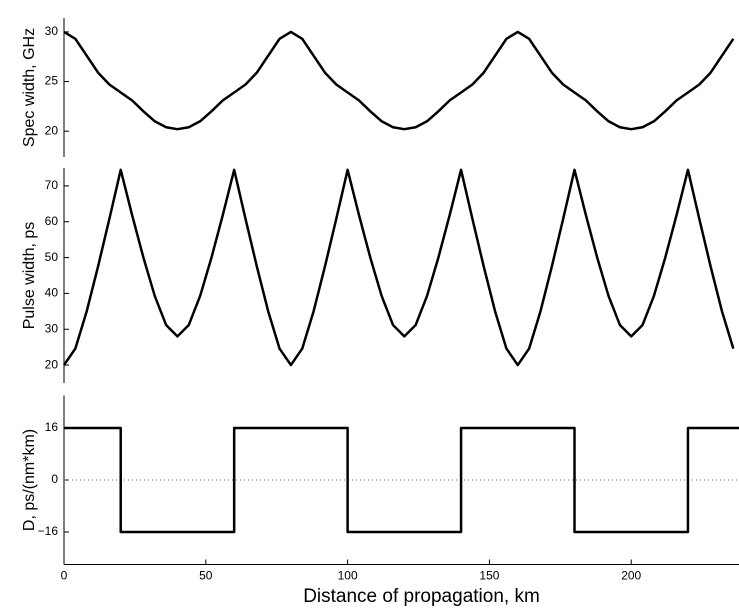  Describe the element at coordinates (29, 276) in the screenshot. I see `y-axis-label: Pulse width, ps` at that location.